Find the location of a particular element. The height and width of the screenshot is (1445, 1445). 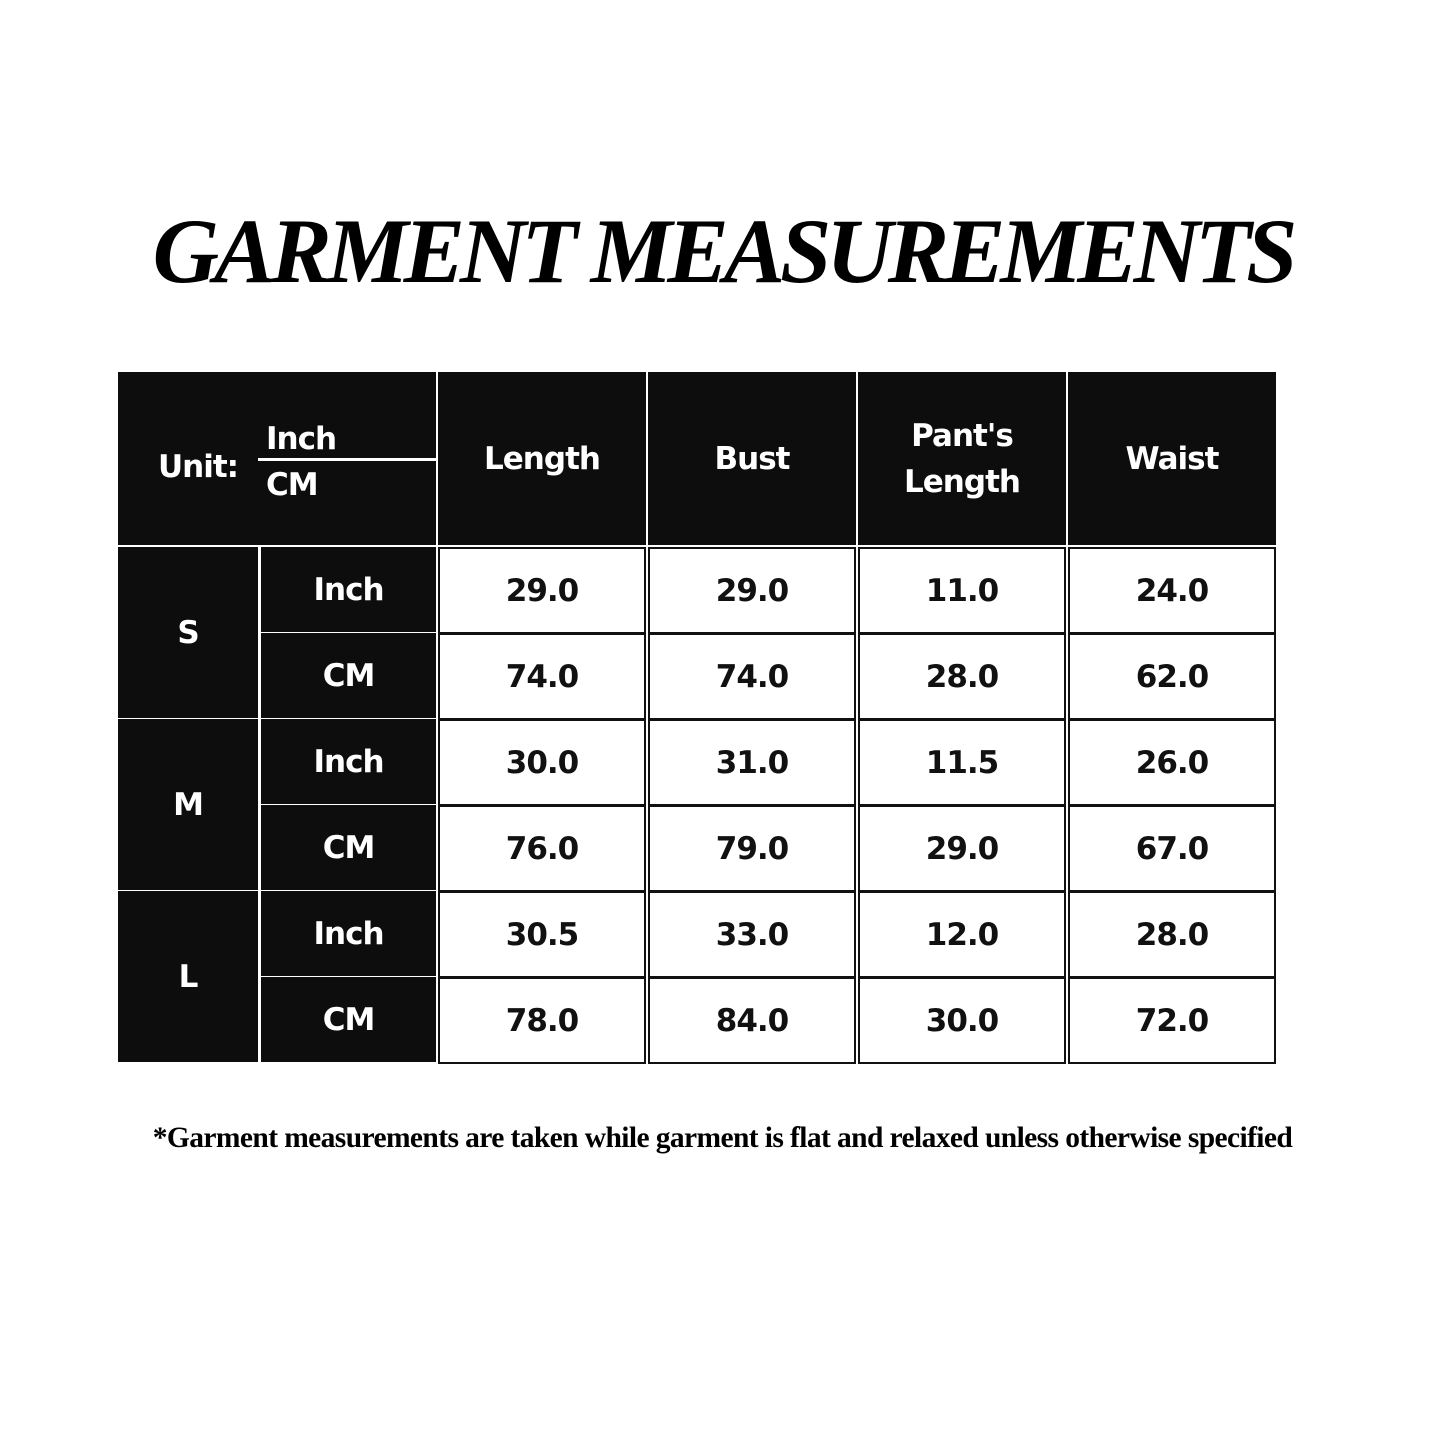

column-header: Bust is located at coordinates (752, 458).